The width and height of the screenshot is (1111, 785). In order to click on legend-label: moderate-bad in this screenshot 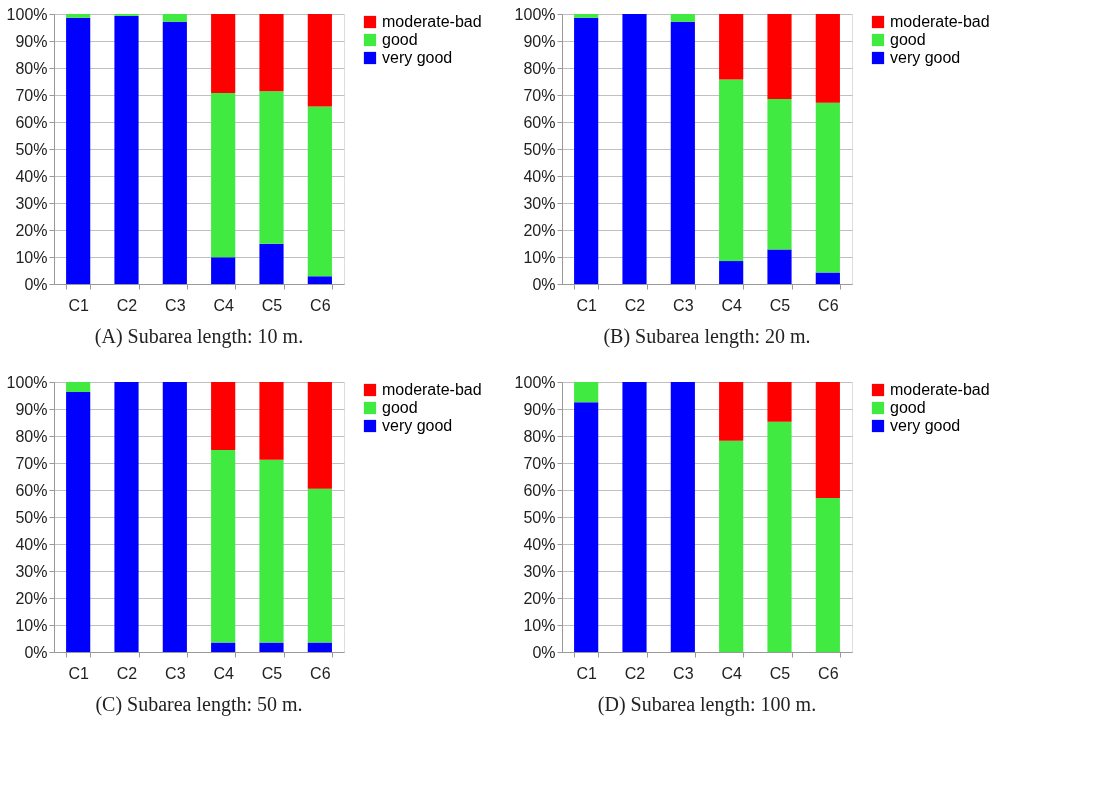, I will do `click(940, 21)`.